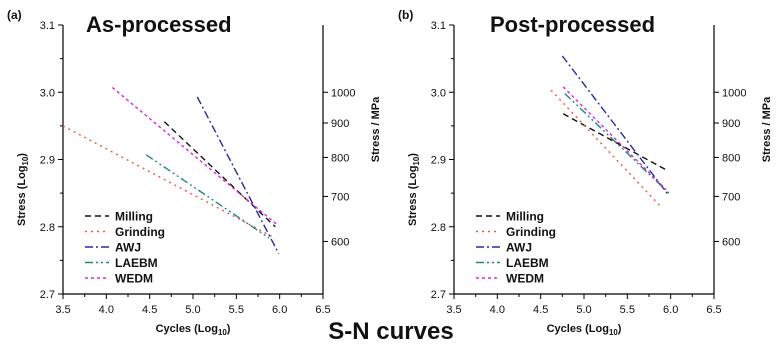  Describe the element at coordinates (391, 331) in the screenshot. I see `figure-caption: S-N curves` at that location.